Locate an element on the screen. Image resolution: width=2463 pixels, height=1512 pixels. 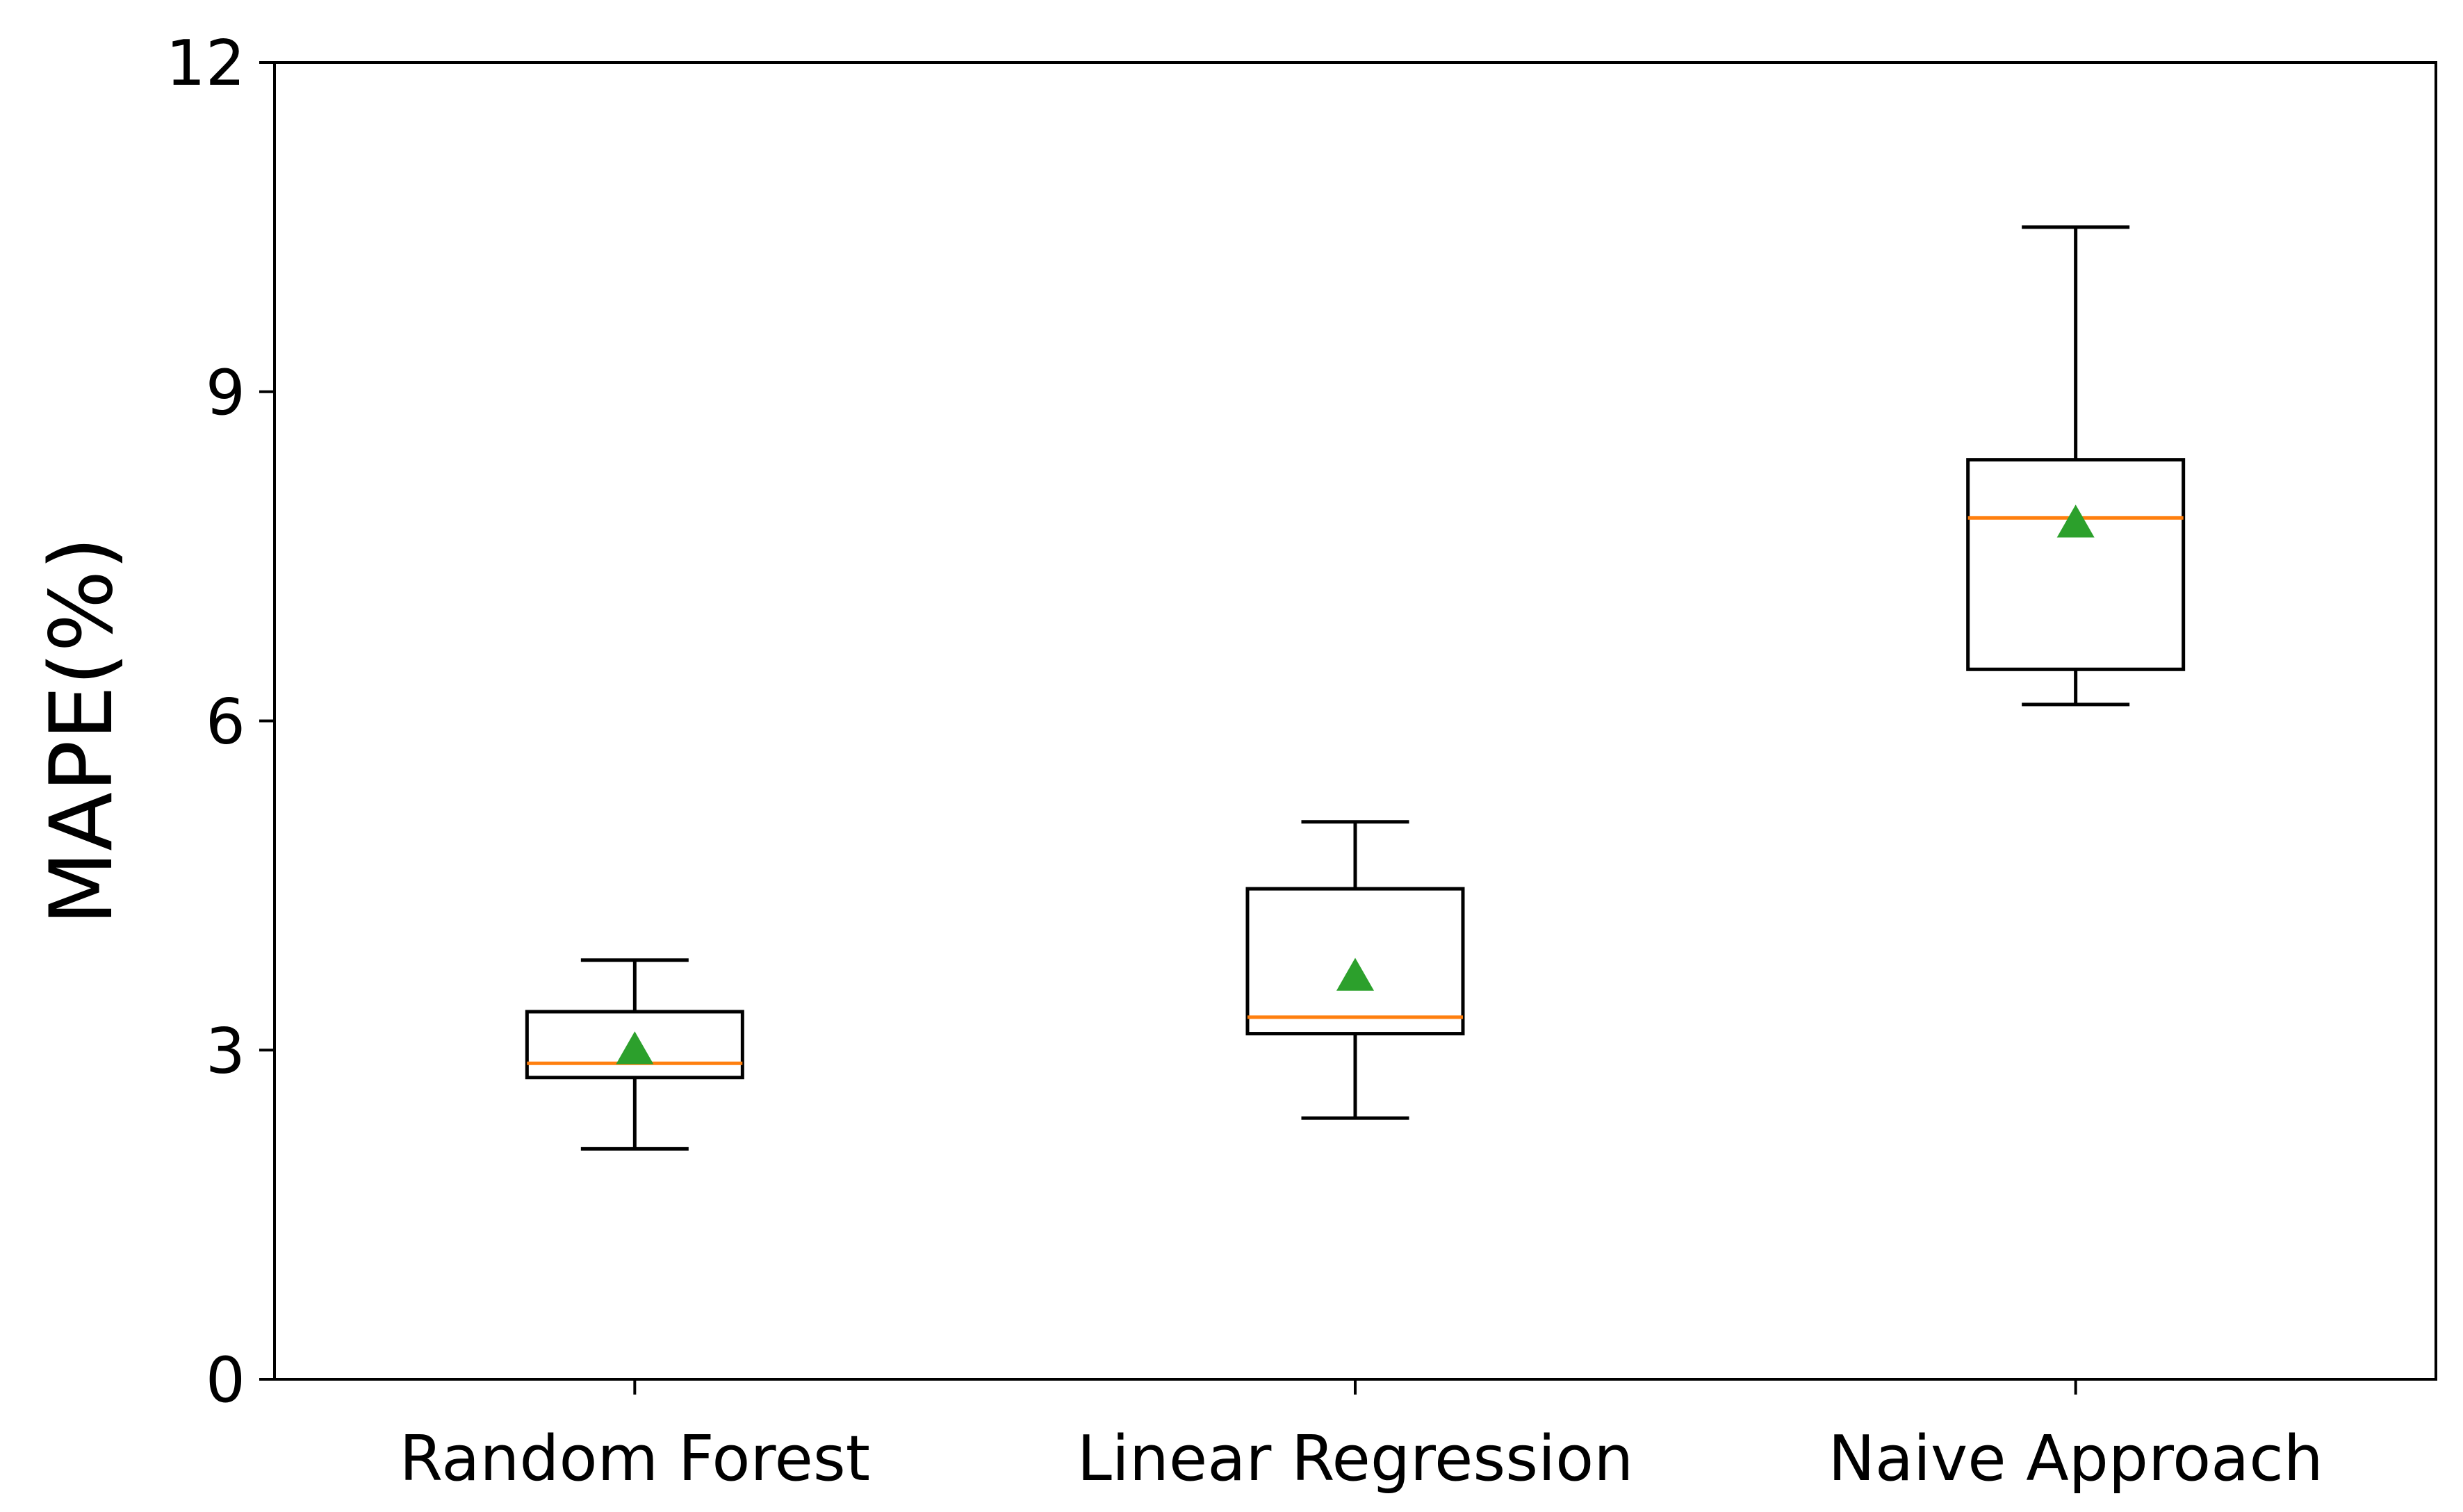
x-tick-label: Linear Regression is located at coordinates (1355, 1458).